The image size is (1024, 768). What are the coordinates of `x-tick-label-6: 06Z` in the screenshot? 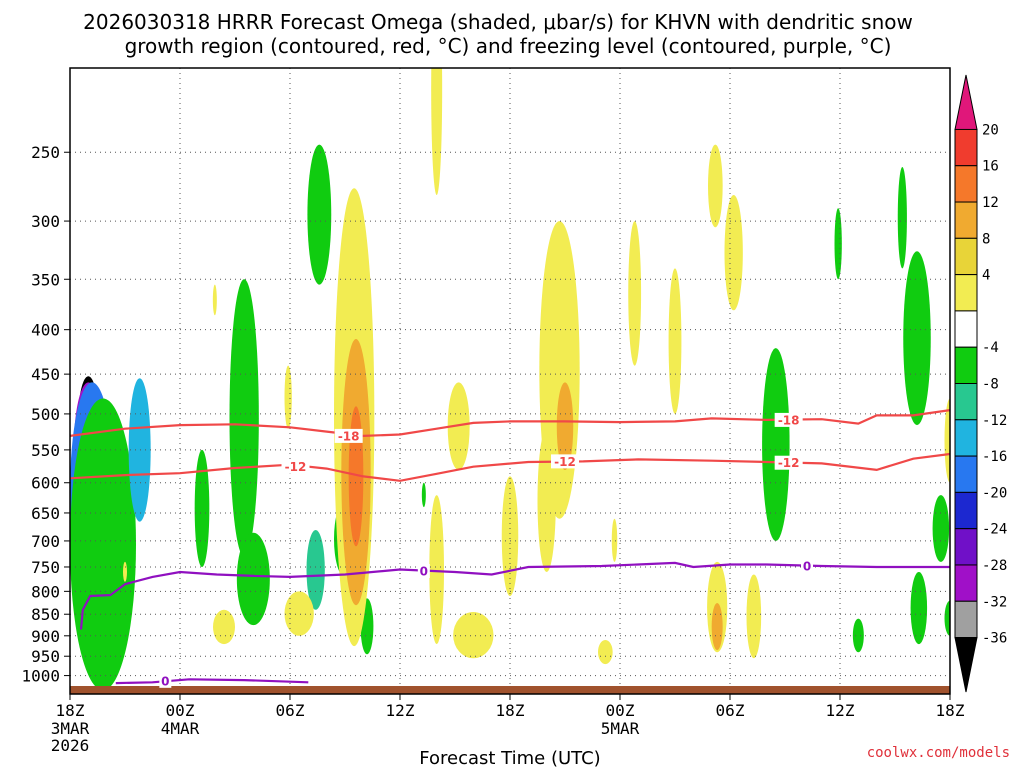 It's located at (730, 710).